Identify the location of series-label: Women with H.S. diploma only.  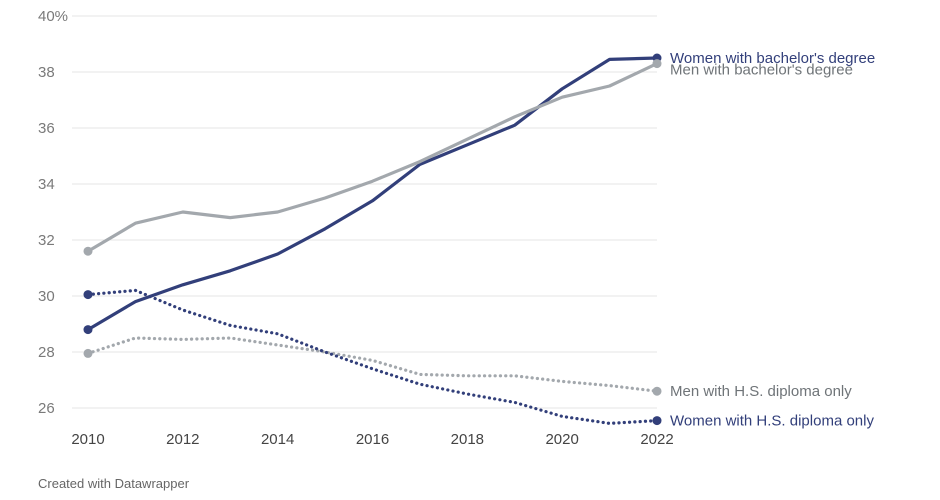
(772, 421).